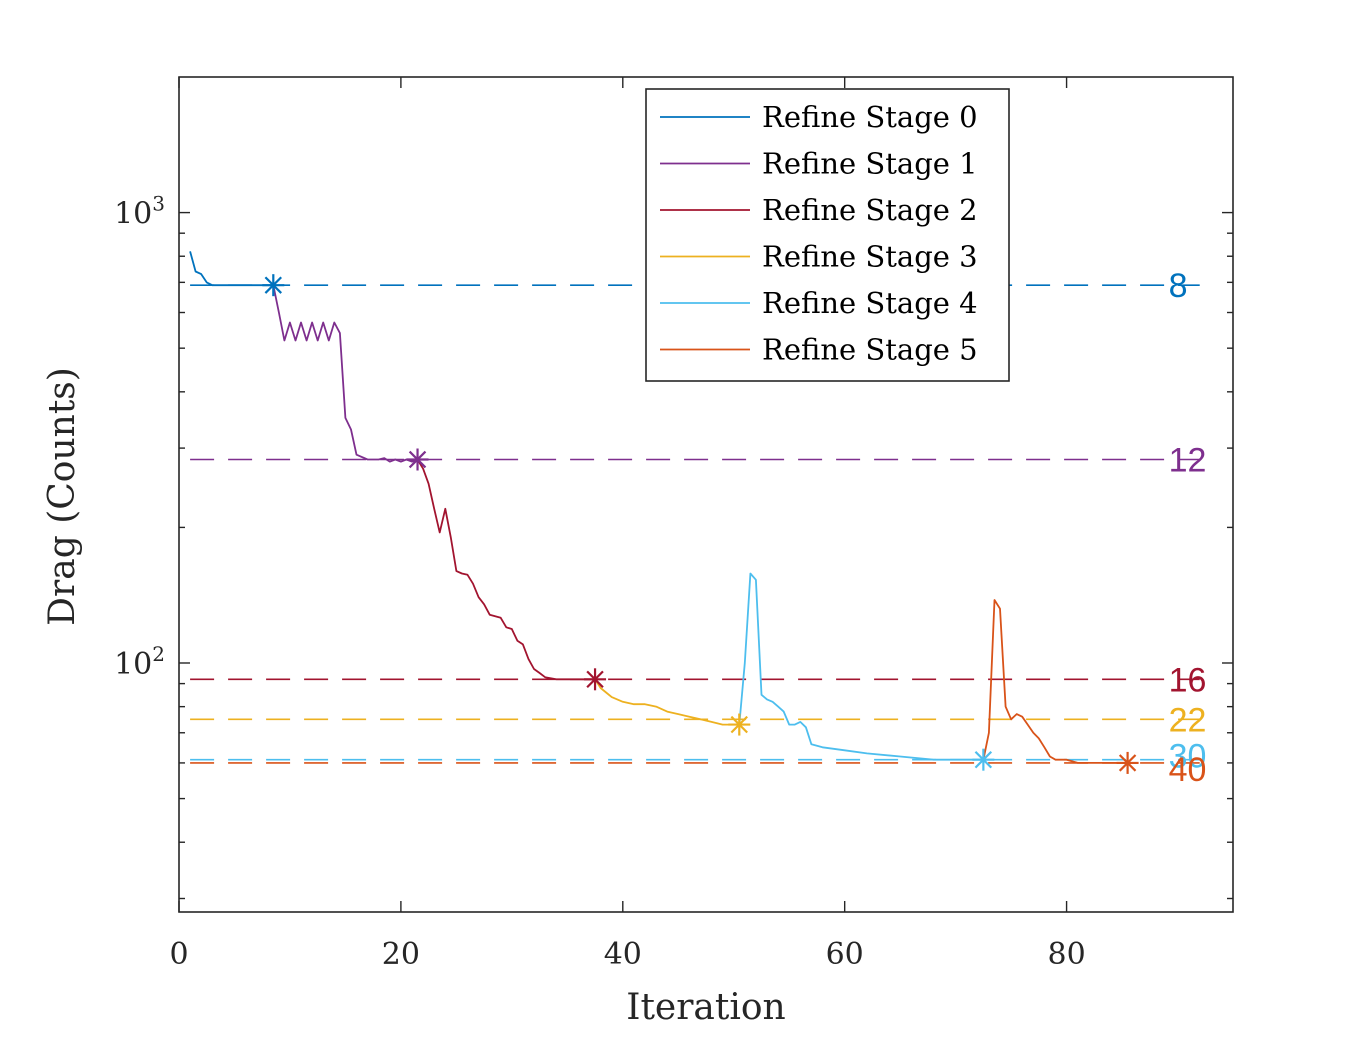 This screenshot has height=1037, width=1362. I want to click on reference-label-22: 22, so click(1188, 720).